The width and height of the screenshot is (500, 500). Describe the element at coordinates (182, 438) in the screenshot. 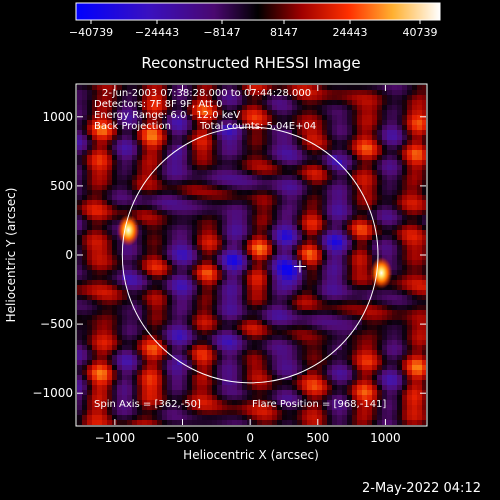

I see `x-tick-label: −500` at that location.